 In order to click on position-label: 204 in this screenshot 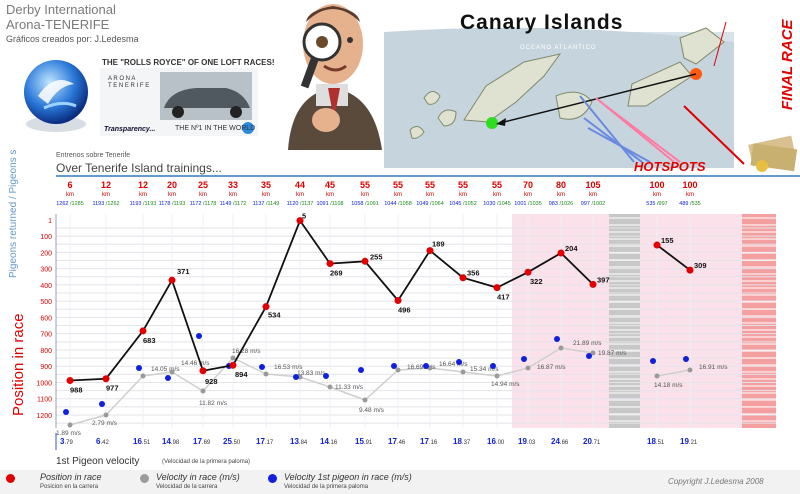, I will do `click(571, 248)`.